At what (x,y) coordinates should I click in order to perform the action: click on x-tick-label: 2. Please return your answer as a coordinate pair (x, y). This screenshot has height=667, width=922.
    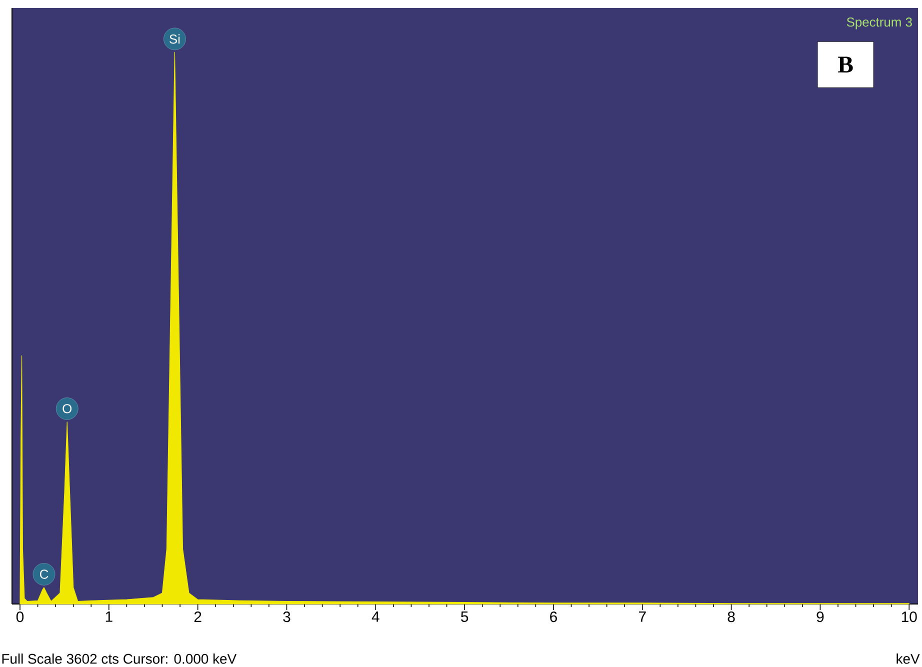
    Looking at the image, I should click on (198, 617).